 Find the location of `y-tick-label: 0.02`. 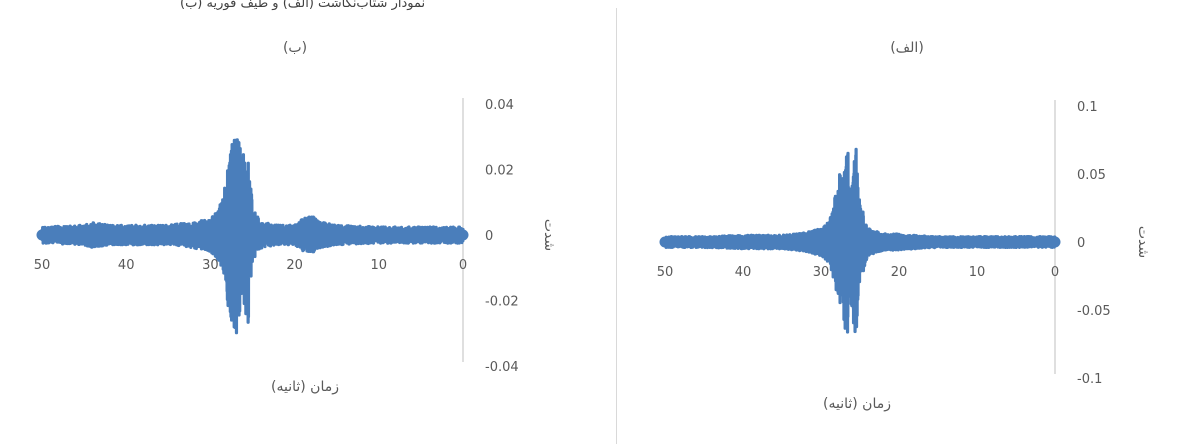

y-tick-label: 0.02 is located at coordinates (499, 171).